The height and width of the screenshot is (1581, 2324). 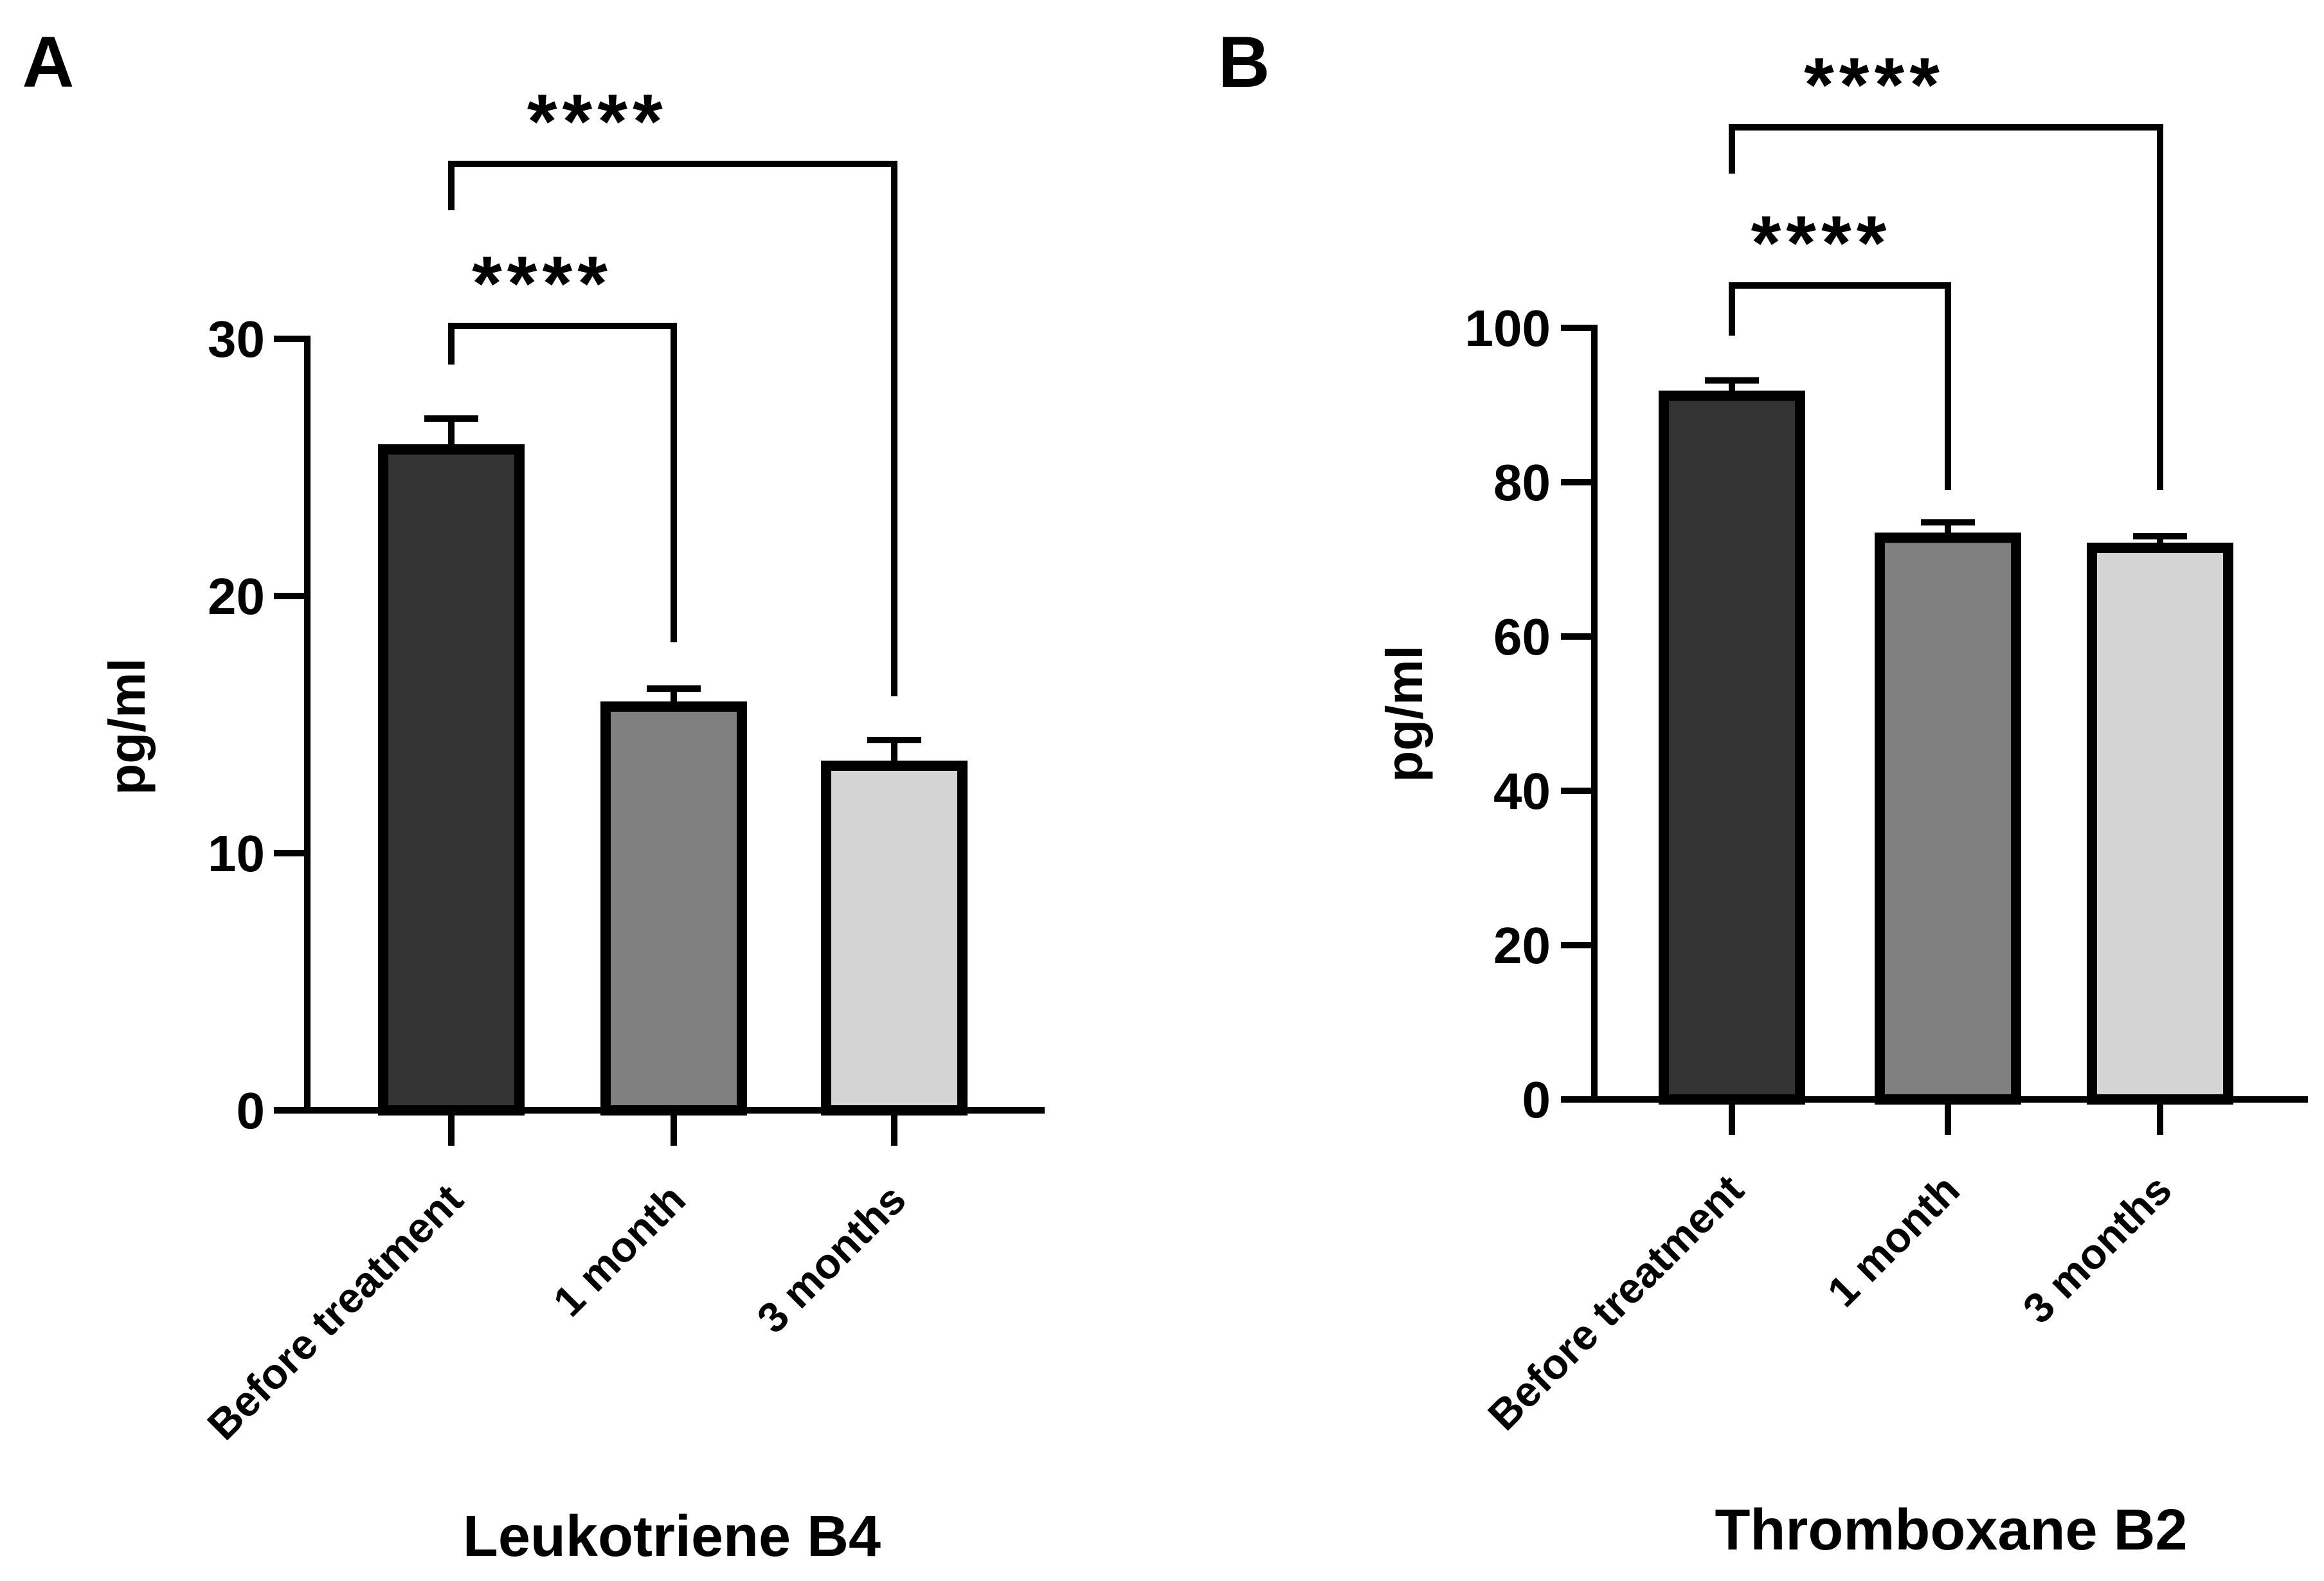 I want to click on y-tick-label: 40, so click(x=1522, y=791).